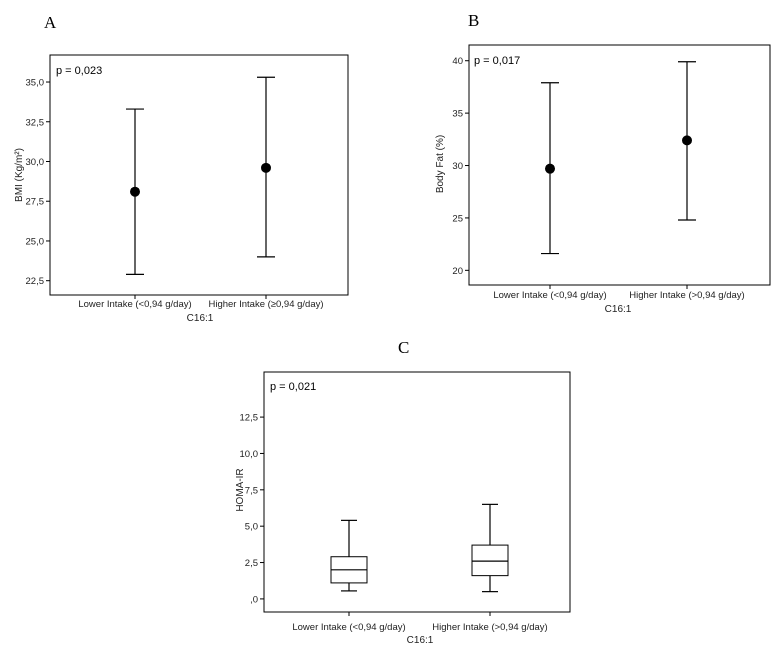 The height and width of the screenshot is (657, 783). I want to click on panel-c-y-tick-label: 10,0, so click(249, 454).